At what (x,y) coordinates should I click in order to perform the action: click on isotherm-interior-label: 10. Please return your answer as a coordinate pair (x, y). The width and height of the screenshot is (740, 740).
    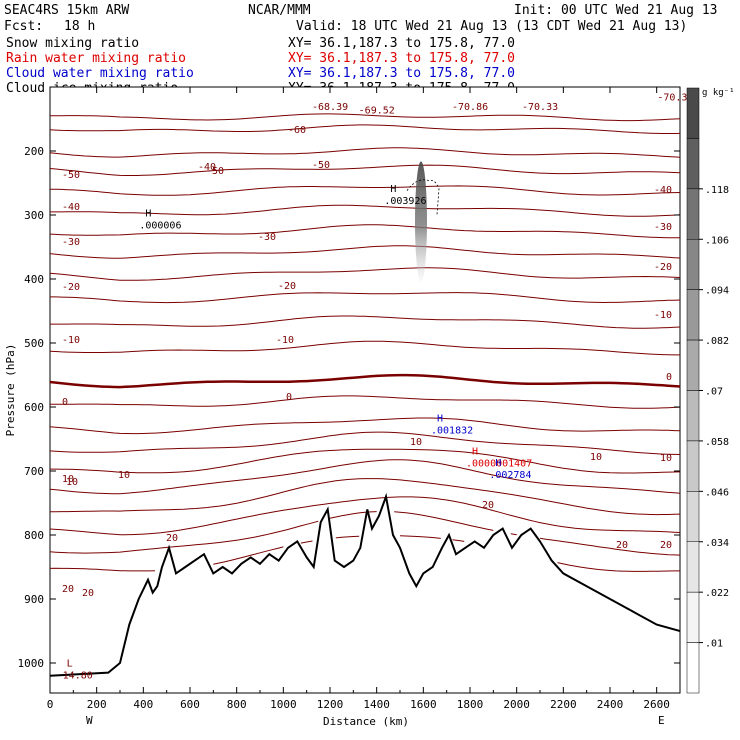
    Looking at the image, I should click on (416, 442).